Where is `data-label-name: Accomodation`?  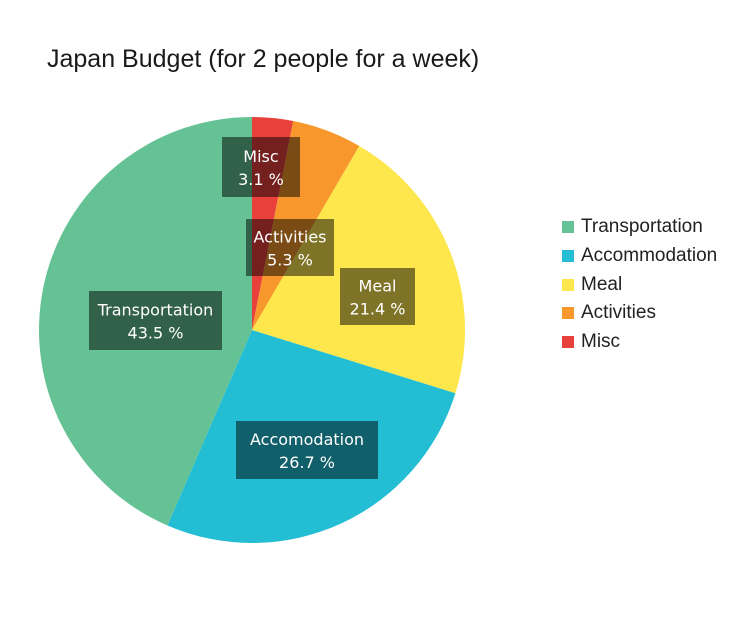 data-label-name: Accomodation is located at coordinates (307, 439).